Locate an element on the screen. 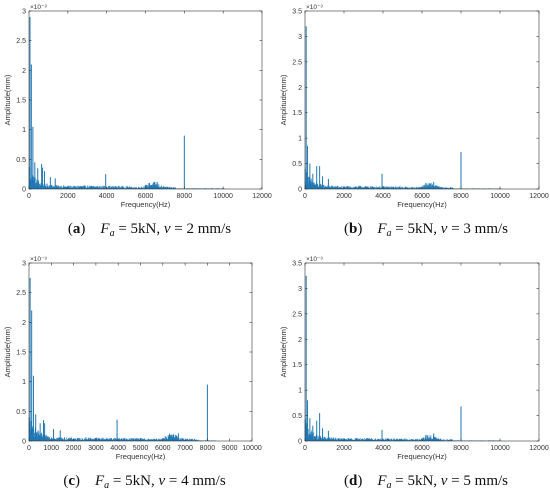 Image resolution: width=550 pixels, height=497 pixels. panel-caption: (c) Fa = 5kN, v = 4 mm/s is located at coordinates (144, 482).